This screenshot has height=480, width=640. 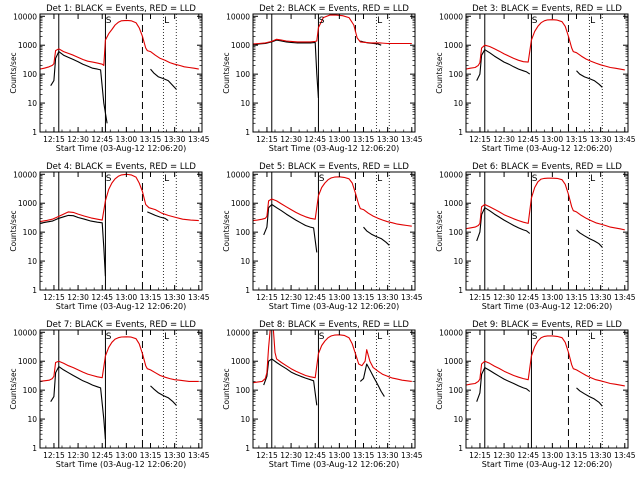 I want to click on panel-title: Det 8: BLACK = Events, RED = LLD, so click(x=334, y=325).